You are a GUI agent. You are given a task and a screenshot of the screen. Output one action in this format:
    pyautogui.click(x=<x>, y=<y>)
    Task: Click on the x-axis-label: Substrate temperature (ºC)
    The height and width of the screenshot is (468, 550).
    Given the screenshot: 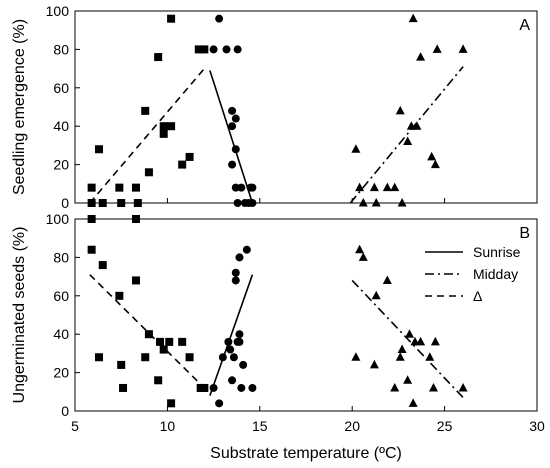 What is the action you would take?
    pyautogui.click(x=306, y=453)
    